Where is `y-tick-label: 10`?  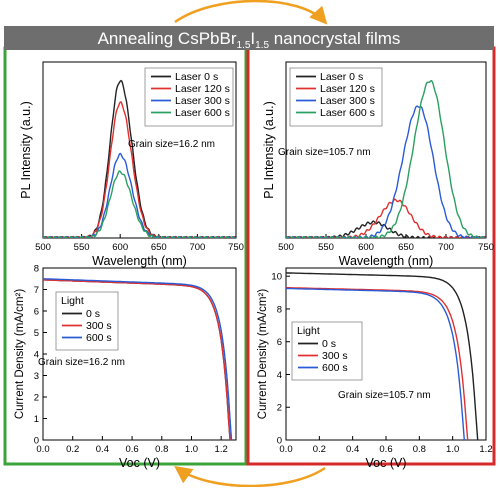 y-tick-label: 10 is located at coordinates (276, 277).